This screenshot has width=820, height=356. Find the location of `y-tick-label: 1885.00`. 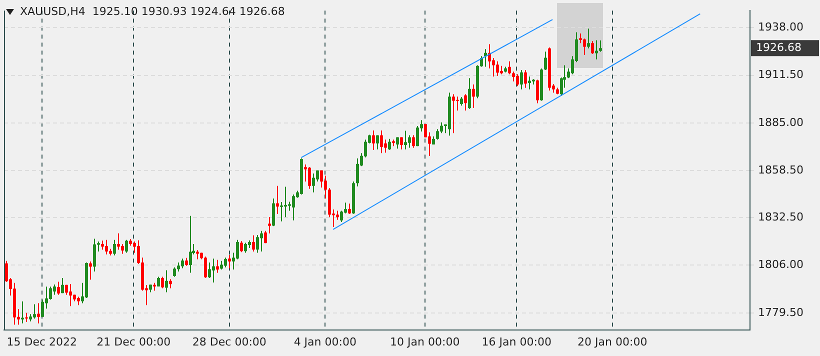

y-tick-label: 1885.00 is located at coordinates (781, 122).